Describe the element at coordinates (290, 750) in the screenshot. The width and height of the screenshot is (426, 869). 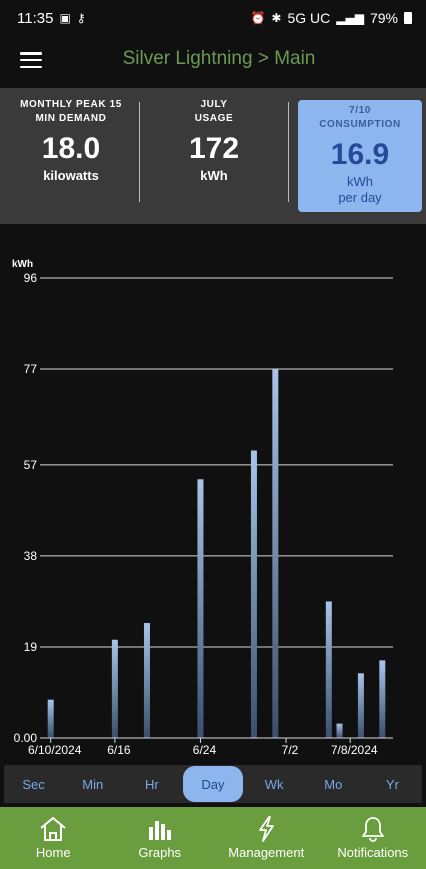
I see `x-tick-label: 7/2` at that location.